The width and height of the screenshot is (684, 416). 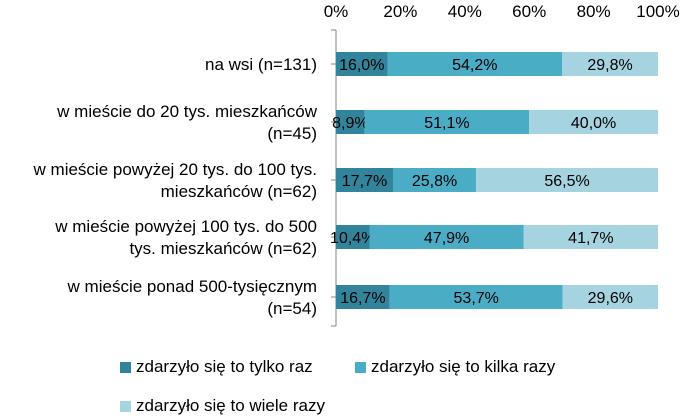 I want to click on data-label: 41,7%, so click(x=590, y=238).